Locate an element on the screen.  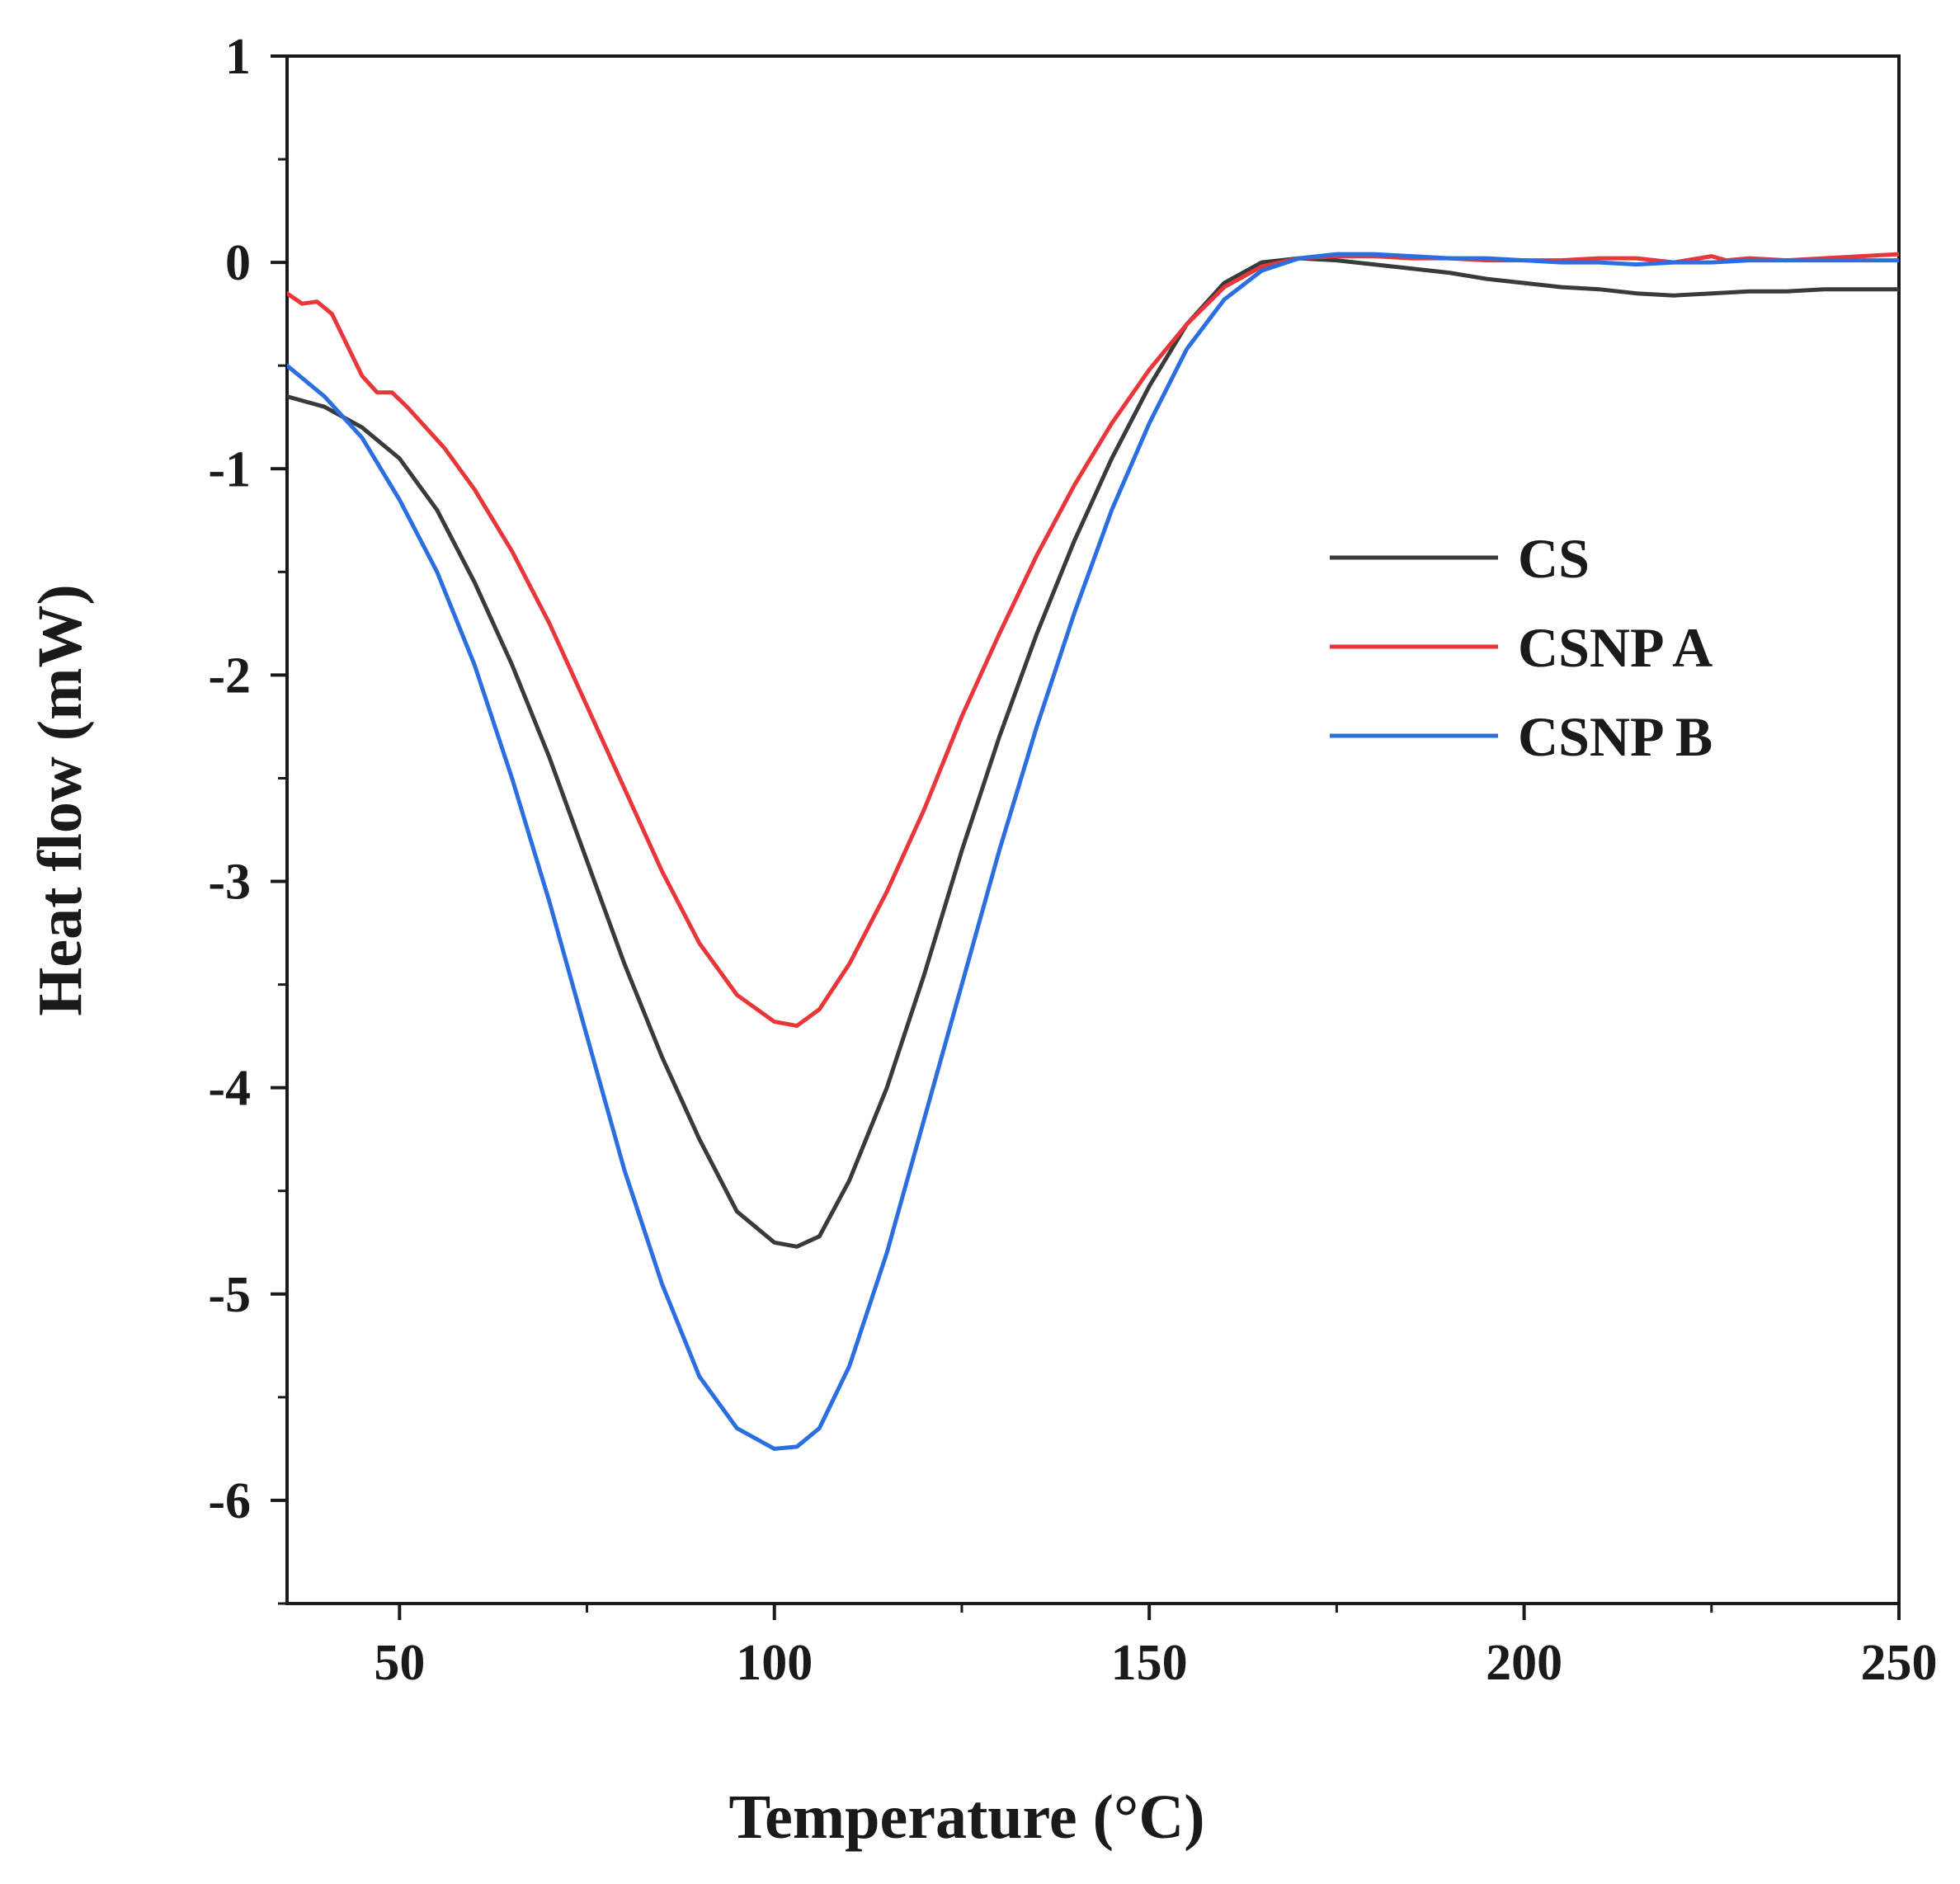
x-tick-label: 150 is located at coordinates (1149, 1663).